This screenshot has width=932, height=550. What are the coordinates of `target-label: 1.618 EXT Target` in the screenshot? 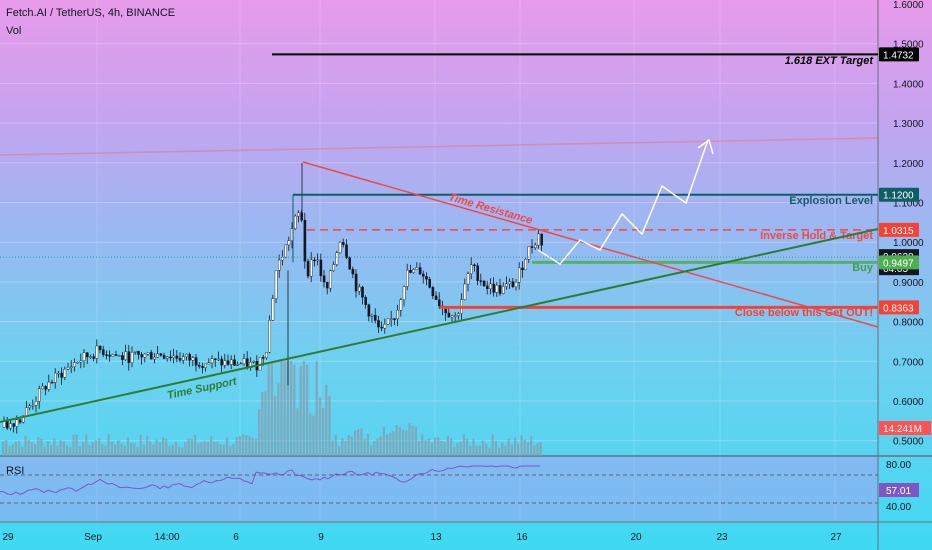 It's located at (830, 61).